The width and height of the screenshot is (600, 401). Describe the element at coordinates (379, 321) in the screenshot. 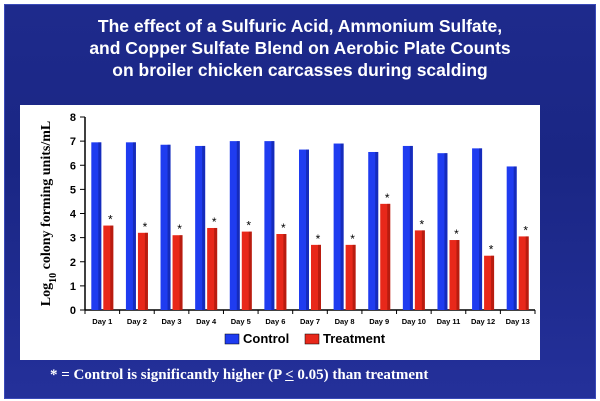

I see `x-tick-label: Day 9` at that location.